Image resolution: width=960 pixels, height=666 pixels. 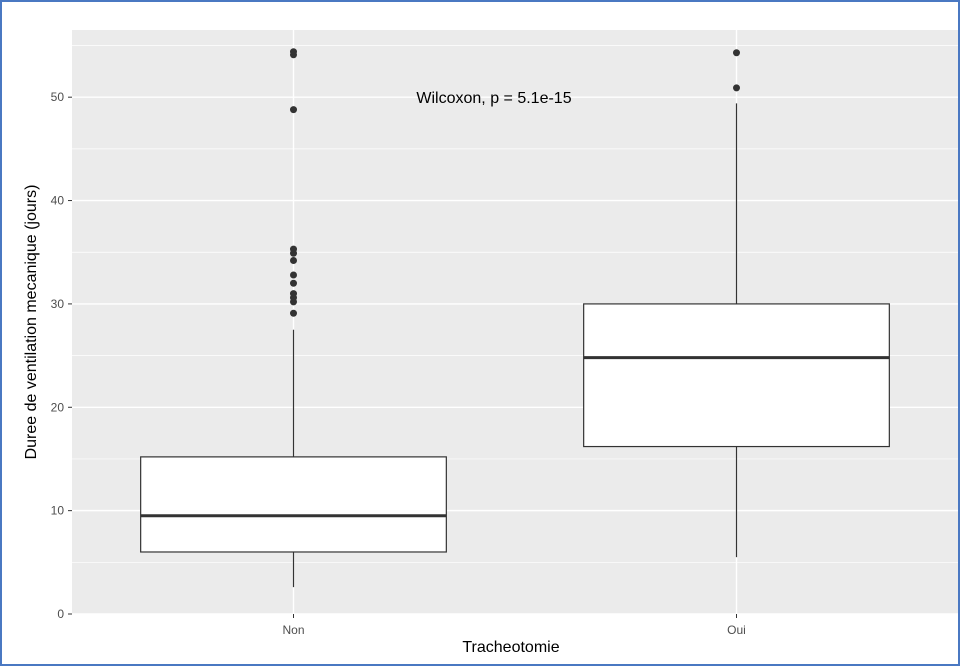 What do you see at coordinates (58, 511) in the screenshot?
I see `y-tick-label: 10` at bounding box center [58, 511].